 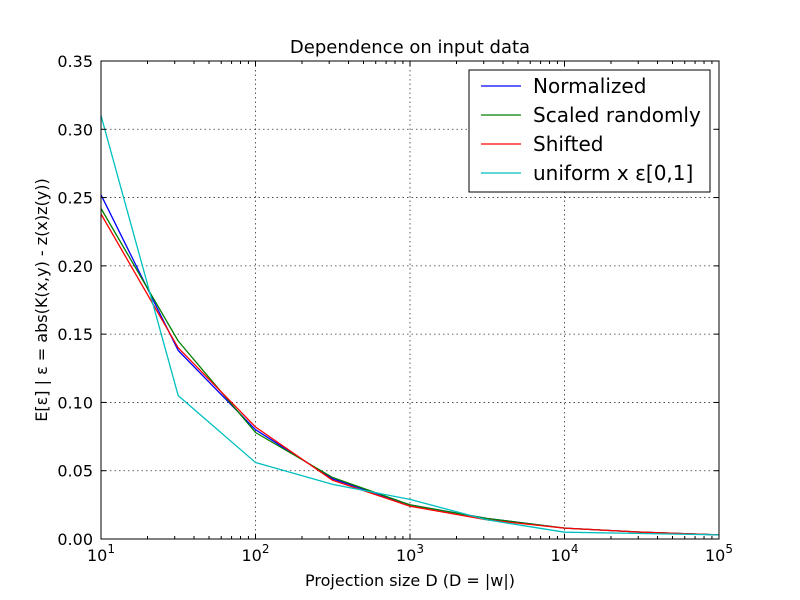 I want to click on y-tick-label: 0.05, so click(x=75, y=471).